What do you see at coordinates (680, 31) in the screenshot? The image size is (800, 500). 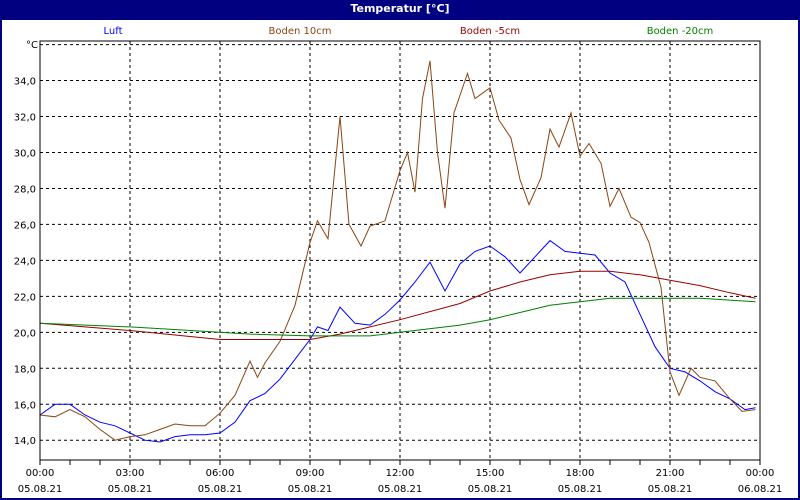 I see `legend-item-3: Boden -20cm` at bounding box center [680, 31].